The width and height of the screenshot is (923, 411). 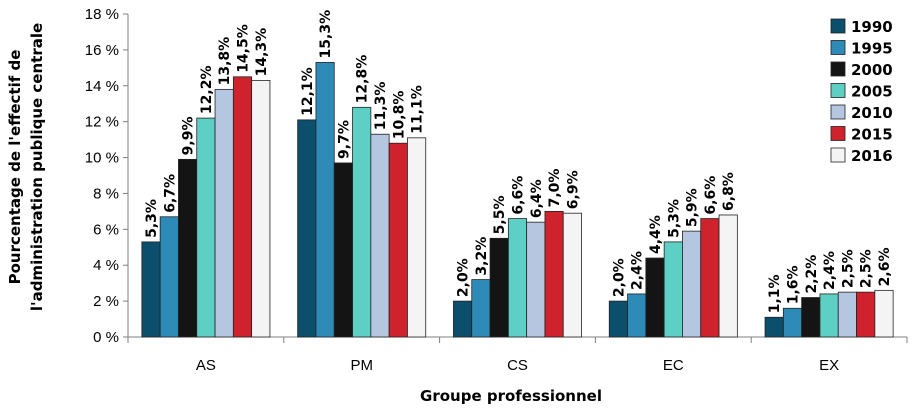 What do you see at coordinates (872, 27) in the screenshot?
I see `legend-label: 1990` at bounding box center [872, 27].